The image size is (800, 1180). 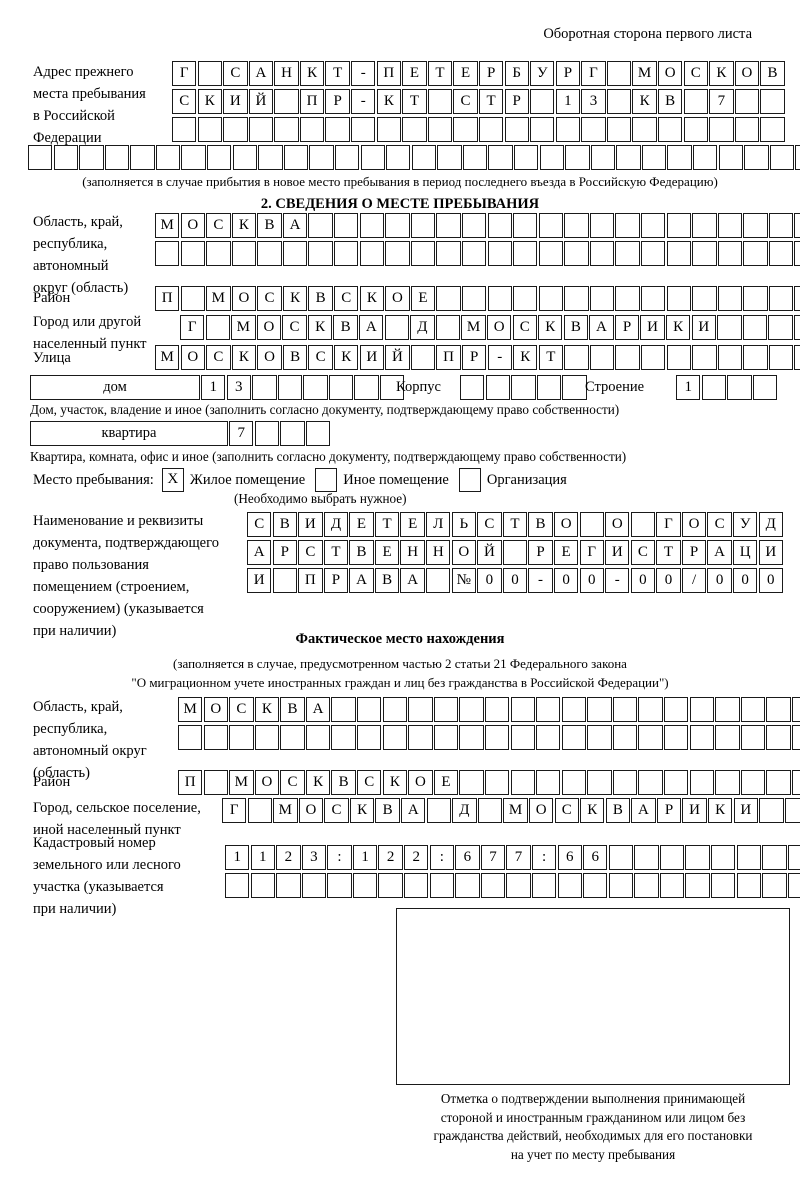 I want to click on section2-city-row-cell-19: И, so click(x=652, y=327).